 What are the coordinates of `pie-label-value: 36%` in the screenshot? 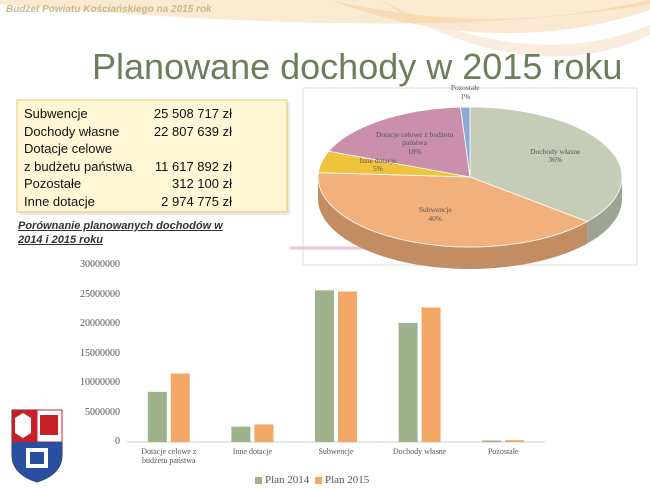 It's located at (555, 160).